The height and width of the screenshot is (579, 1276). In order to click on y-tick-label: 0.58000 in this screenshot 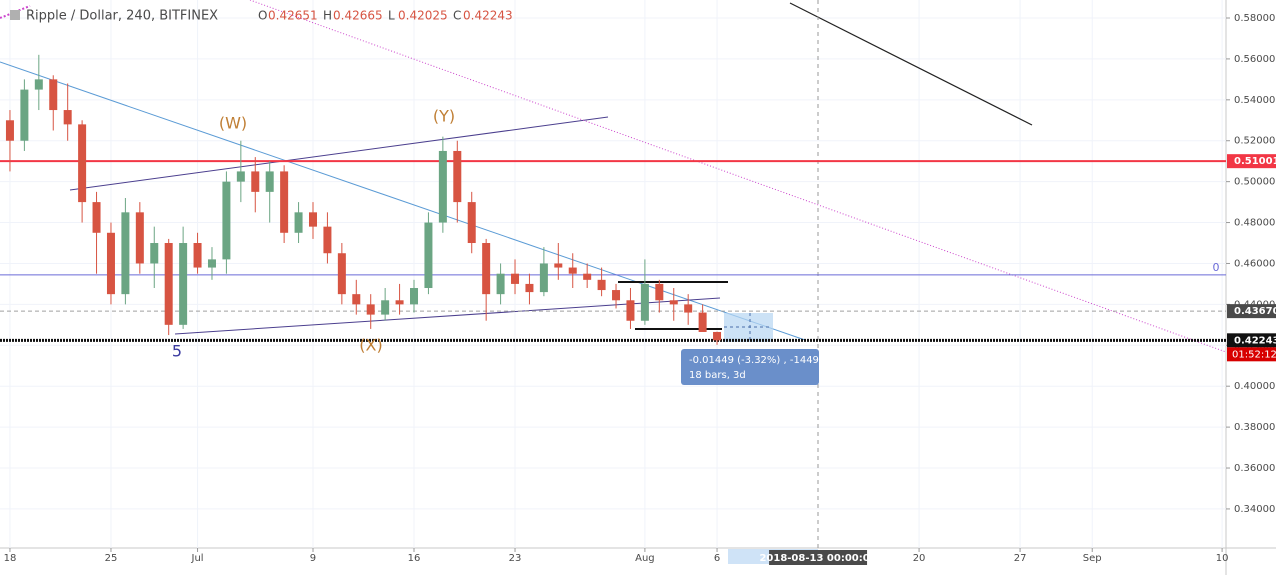, I will do `click(1254, 18)`.